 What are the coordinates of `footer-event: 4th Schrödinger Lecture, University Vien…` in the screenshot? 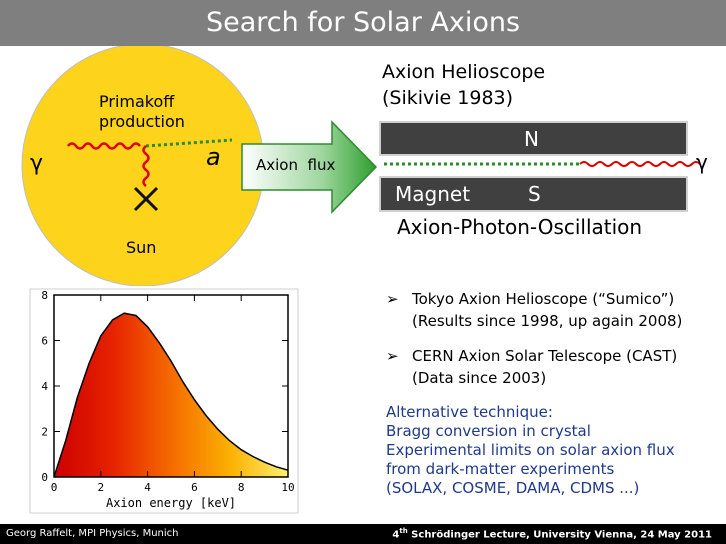 It's located at (552, 533).